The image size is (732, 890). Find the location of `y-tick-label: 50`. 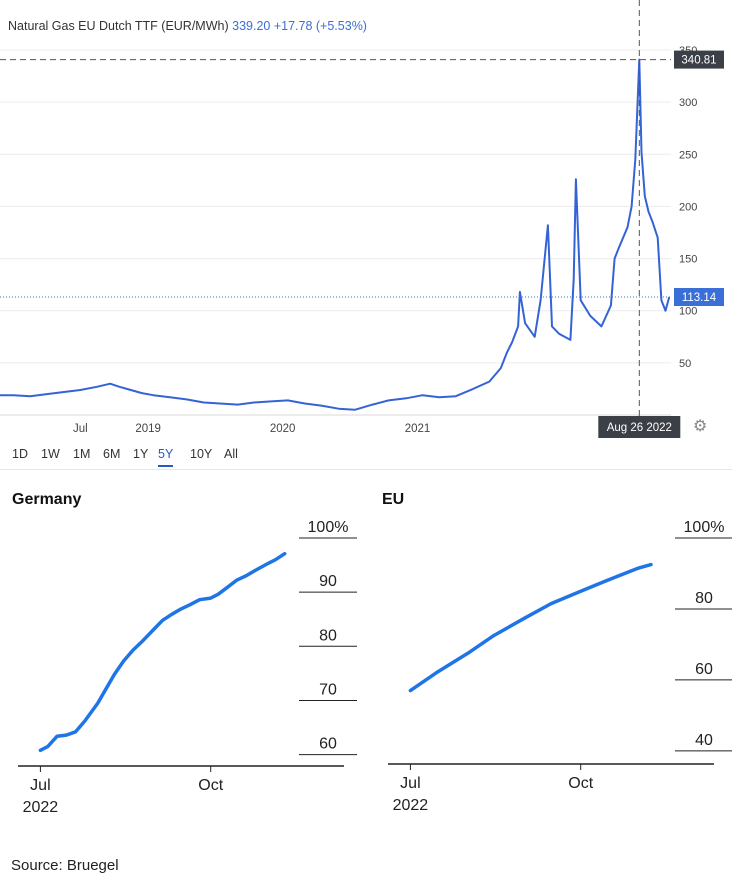

y-tick-label: 50 is located at coordinates (685, 364).